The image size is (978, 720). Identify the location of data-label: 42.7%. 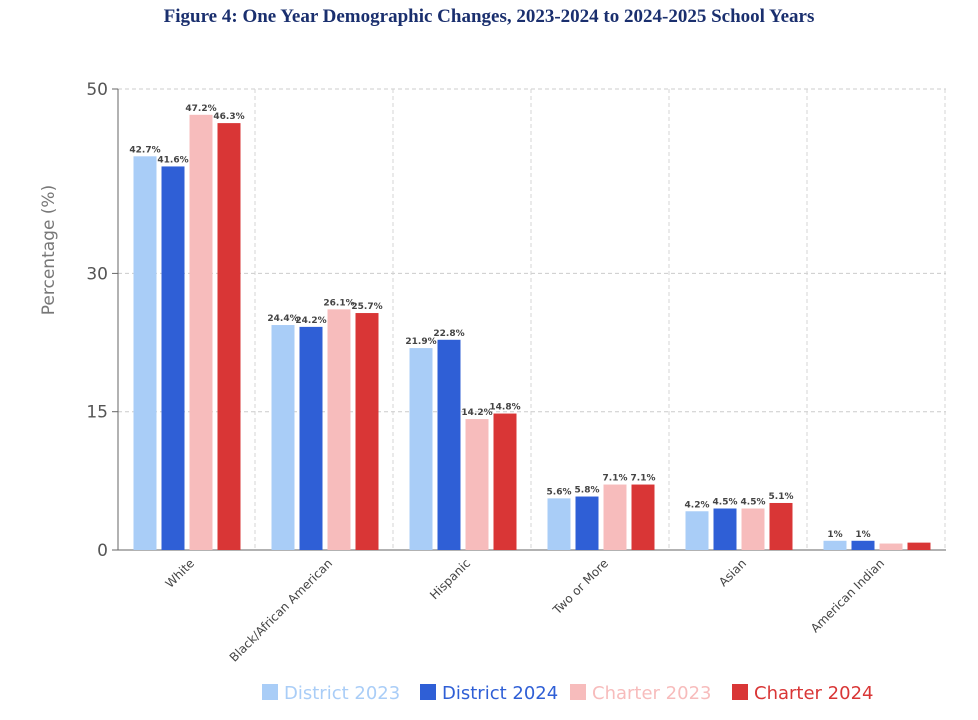
(144, 150).